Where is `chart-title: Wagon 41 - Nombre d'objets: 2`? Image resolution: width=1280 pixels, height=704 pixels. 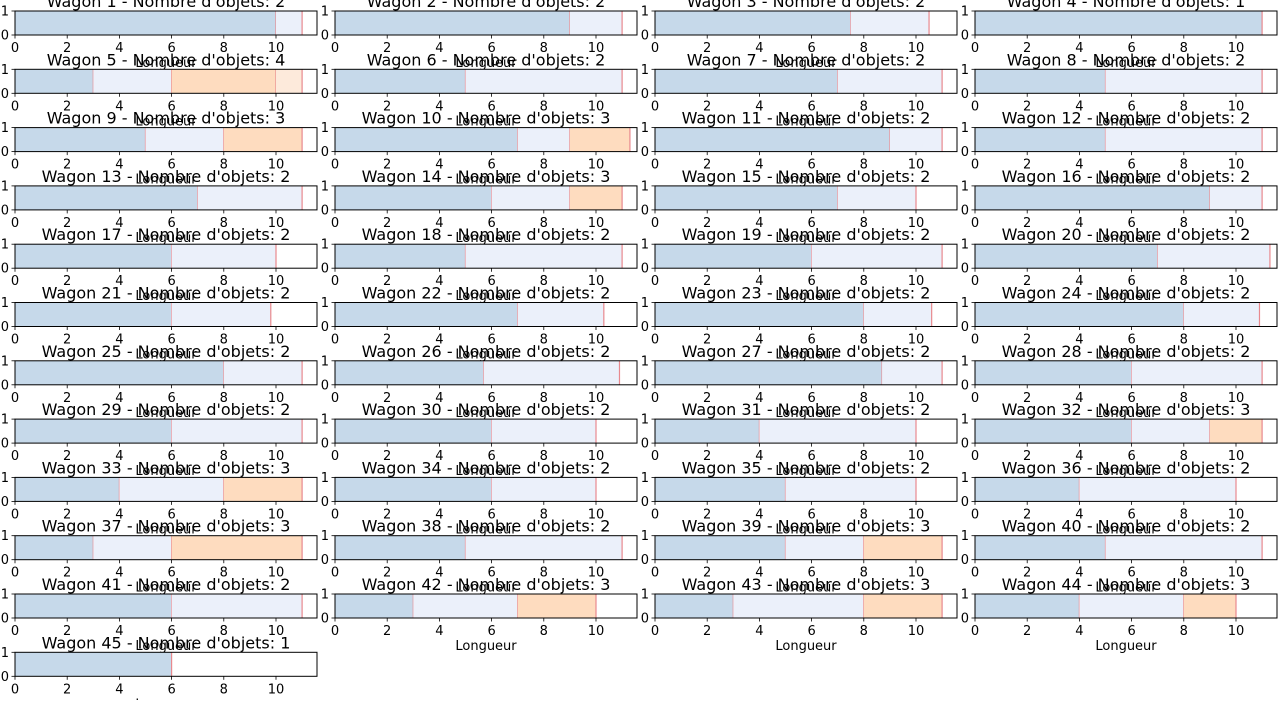 chart-title: Wagon 41 - Nombre d'objets: 2 is located at coordinates (166, 584).